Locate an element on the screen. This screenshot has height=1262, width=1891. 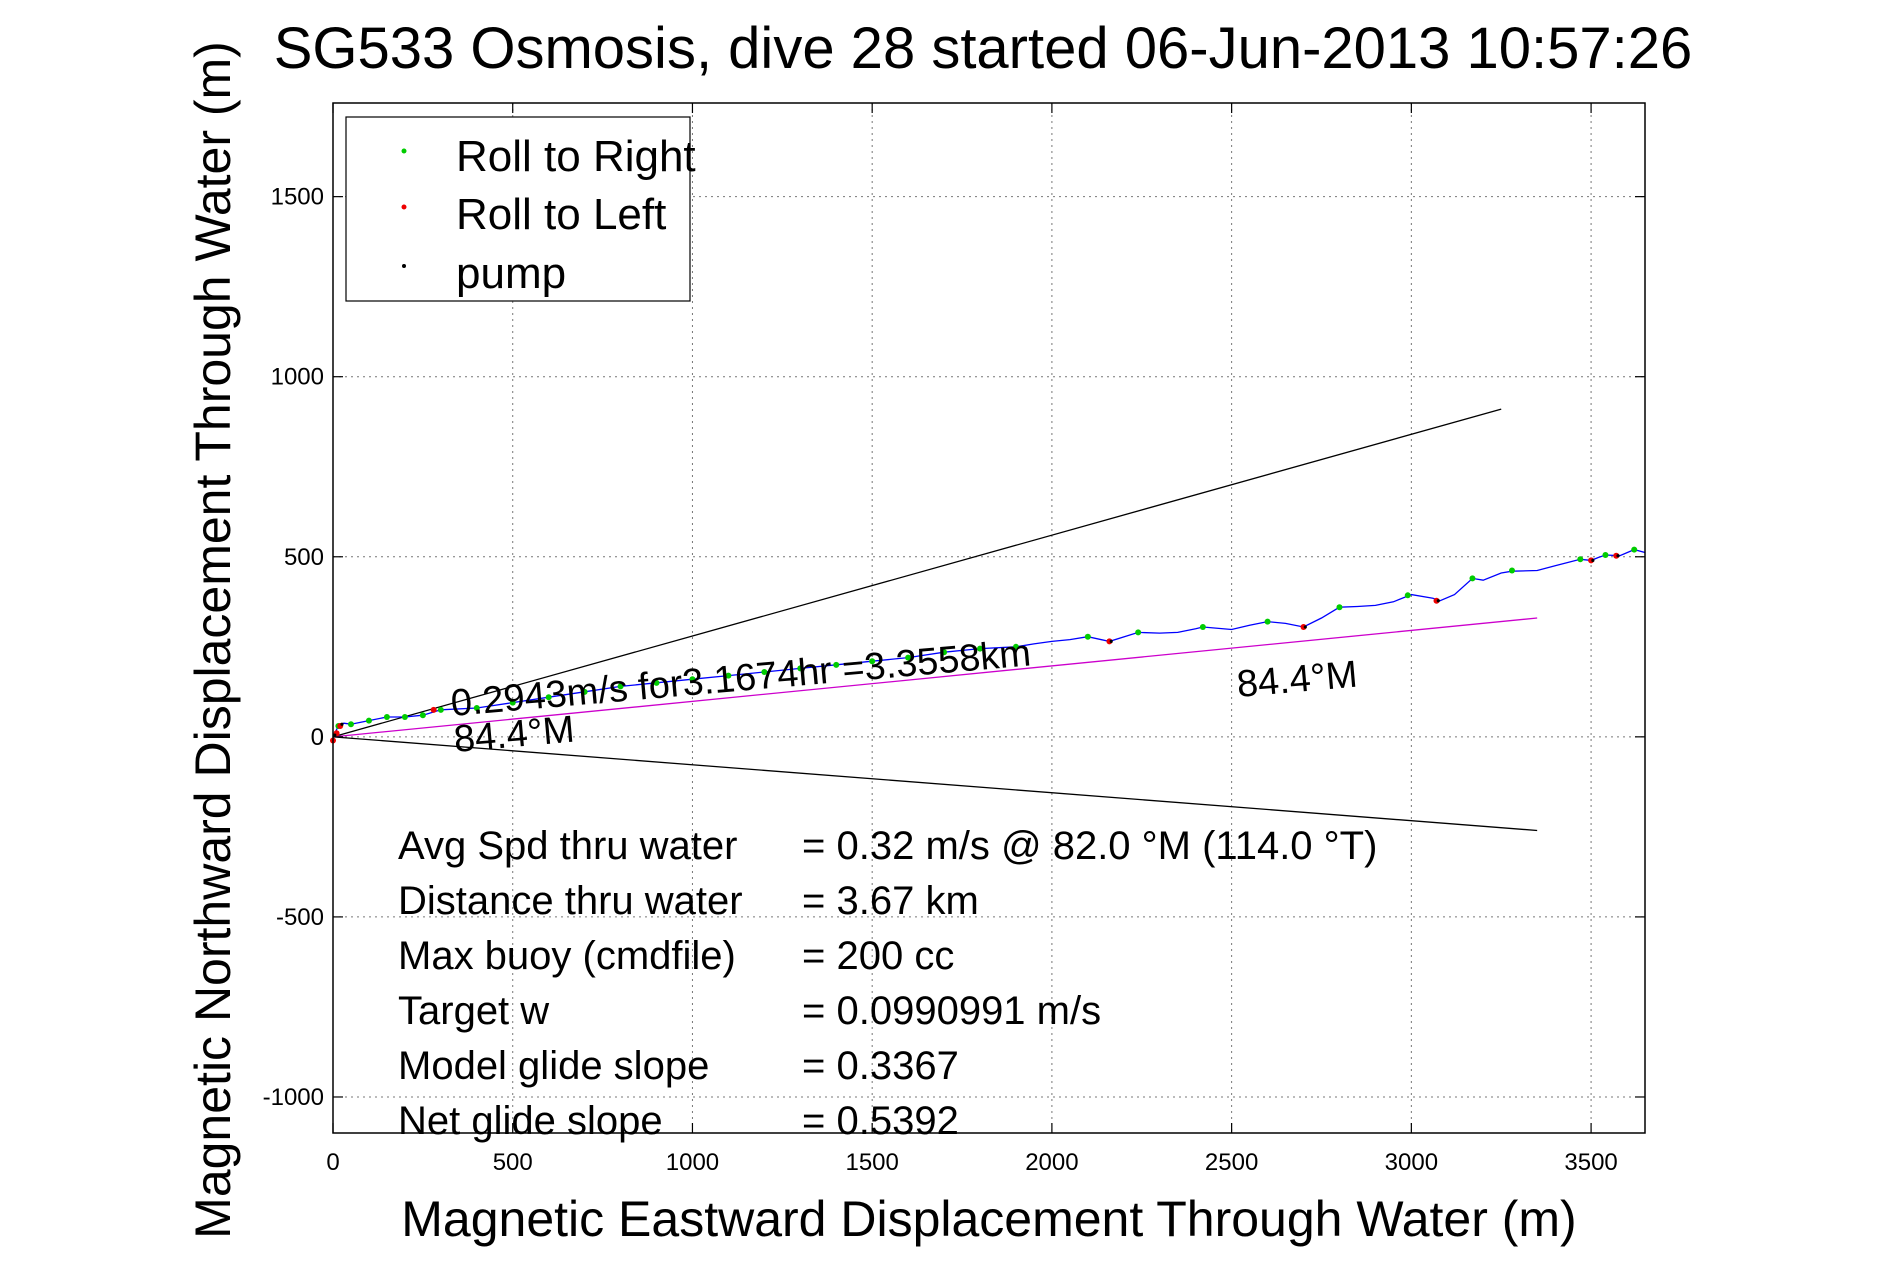
heading-annotation-right: 84.4°M is located at coordinates (1297, 680).